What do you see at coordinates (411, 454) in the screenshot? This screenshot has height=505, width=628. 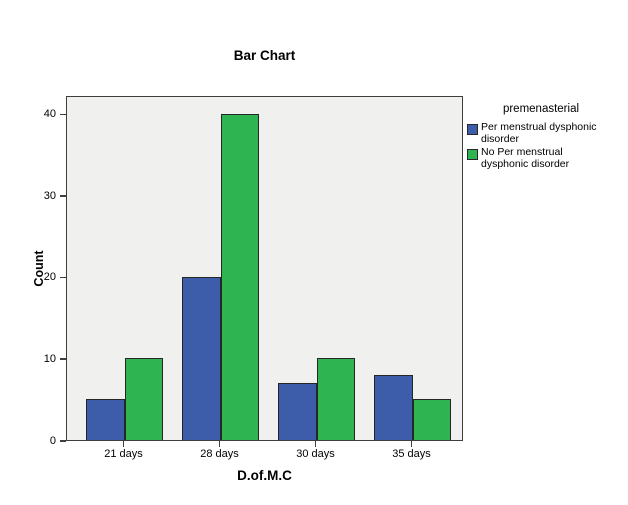 I see `x-tick-label-35-days: 35 days` at bounding box center [411, 454].